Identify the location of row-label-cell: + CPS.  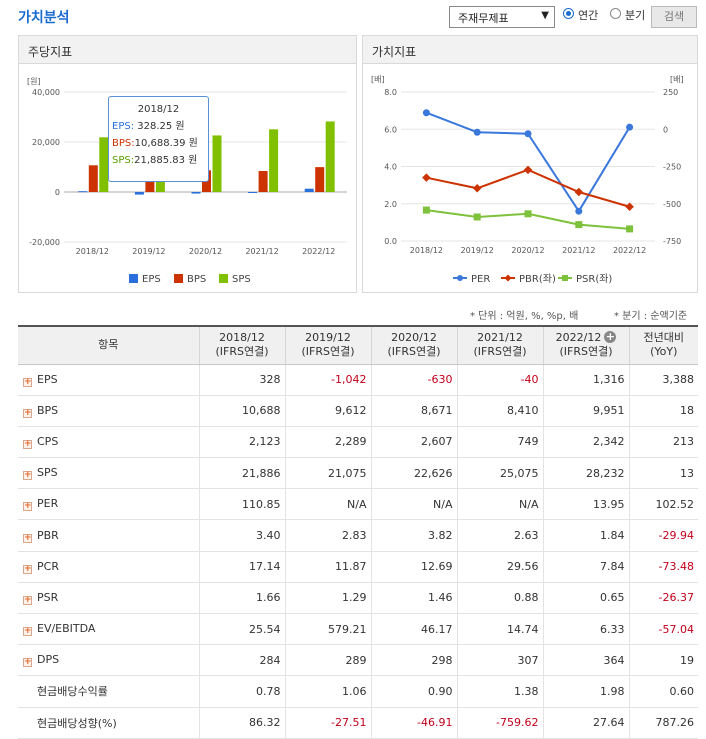
(108, 442).